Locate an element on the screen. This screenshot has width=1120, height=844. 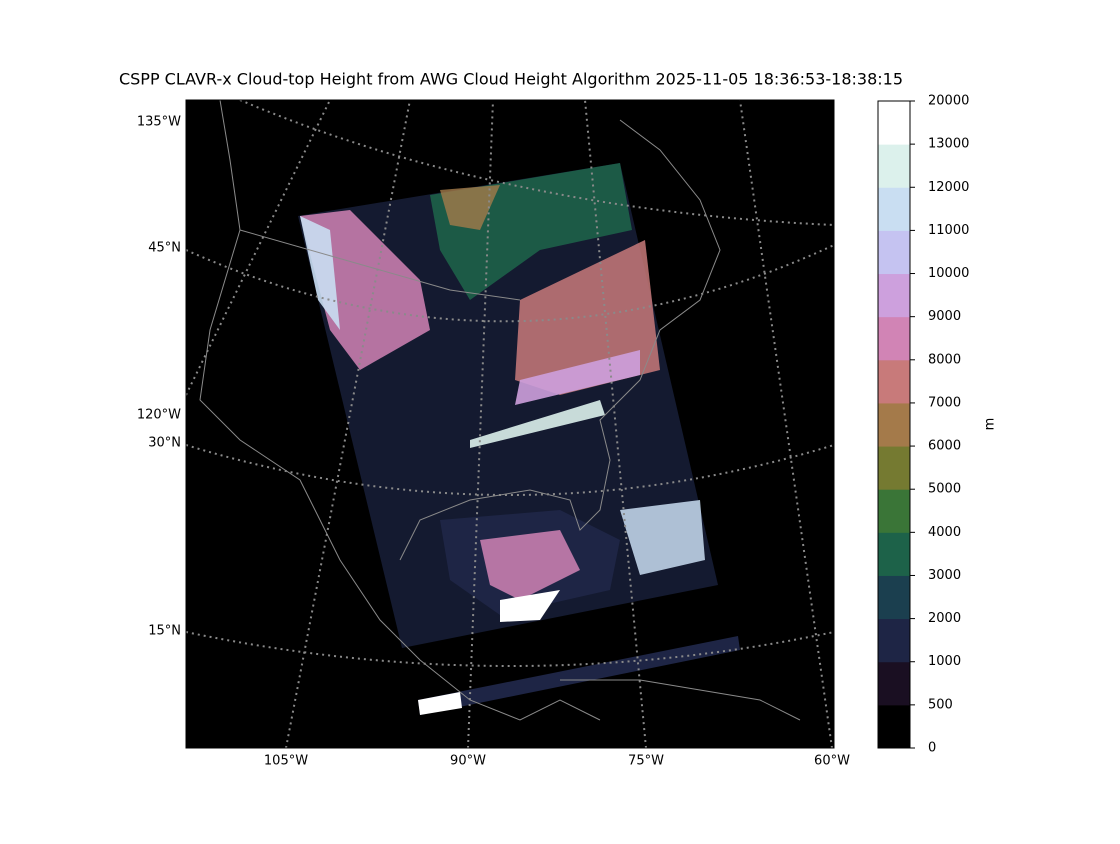
colorbar-tick-label: 1000 is located at coordinates (944, 661).